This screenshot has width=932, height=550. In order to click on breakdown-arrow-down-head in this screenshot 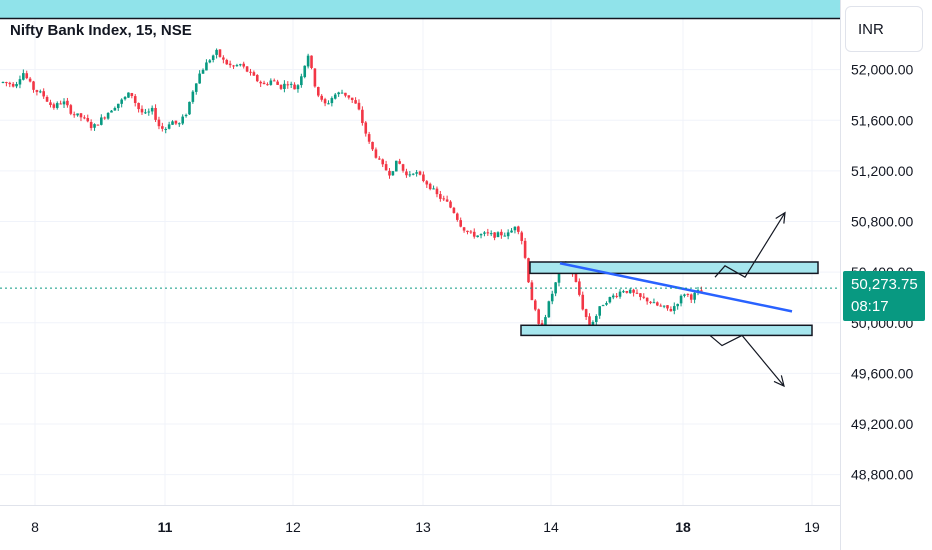, I will do `click(779, 381)`.